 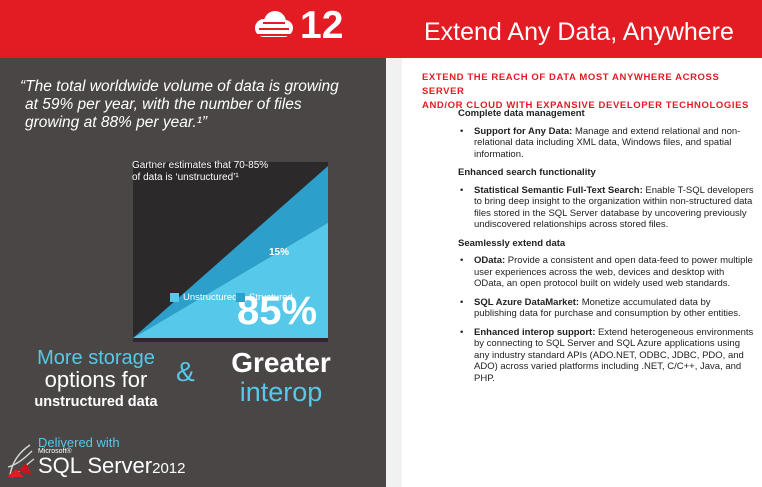 I want to click on legend-item-structured: Structured, so click(x=264, y=297).